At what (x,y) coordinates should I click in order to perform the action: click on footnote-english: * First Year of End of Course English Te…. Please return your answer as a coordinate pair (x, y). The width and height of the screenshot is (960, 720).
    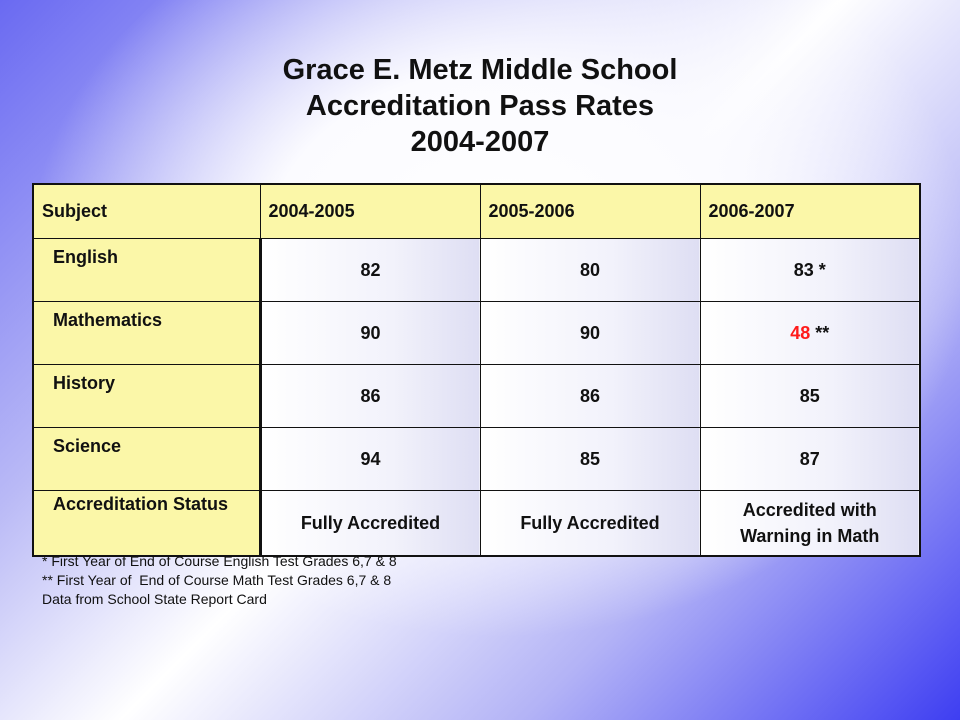
    Looking at the image, I should click on (219, 561).